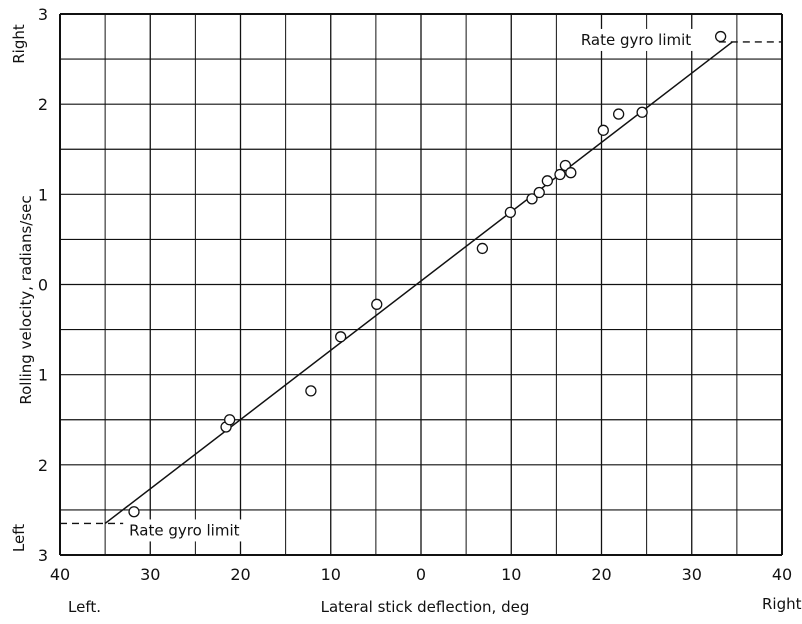  I want to click on x-tick-label: 0, so click(421, 574).